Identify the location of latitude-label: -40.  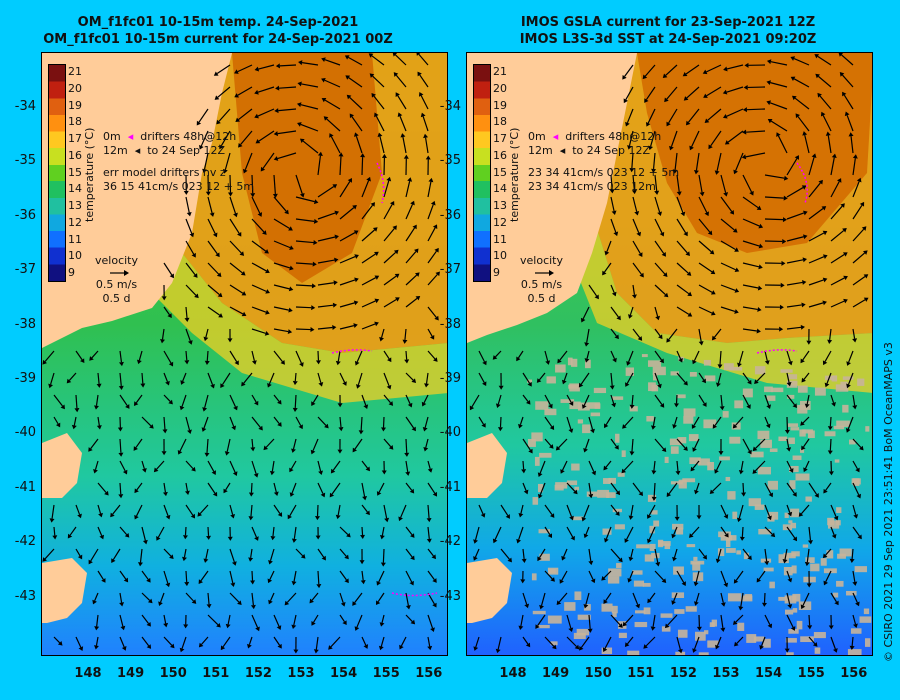
(450, 433).